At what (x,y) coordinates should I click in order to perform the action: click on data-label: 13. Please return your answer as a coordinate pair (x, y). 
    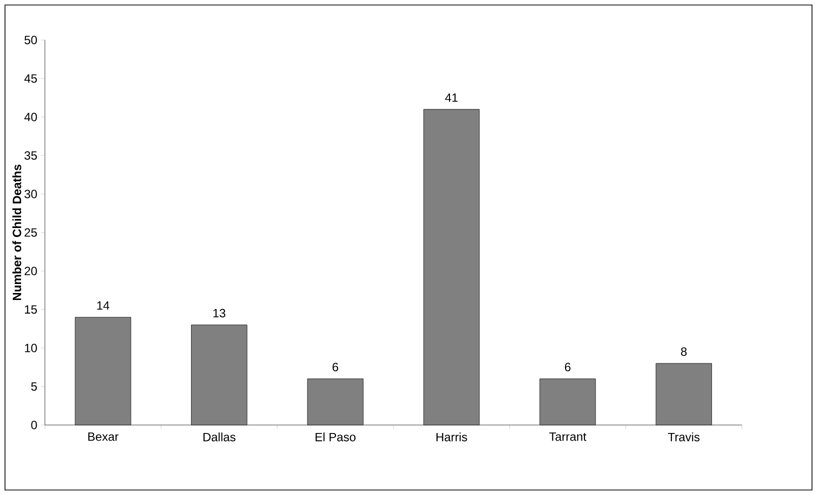
    Looking at the image, I should click on (219, 313).